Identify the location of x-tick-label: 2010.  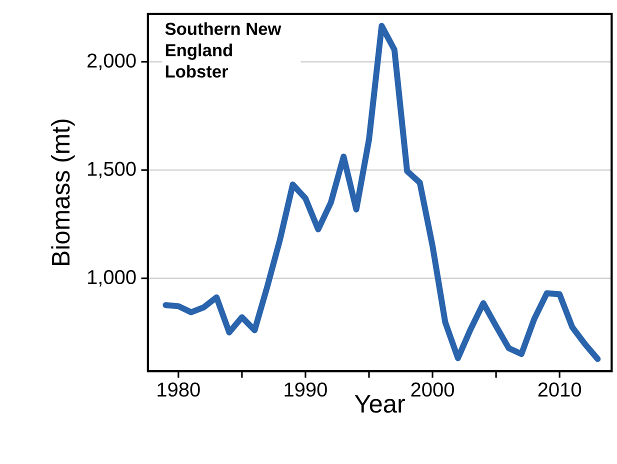
(560, 389).